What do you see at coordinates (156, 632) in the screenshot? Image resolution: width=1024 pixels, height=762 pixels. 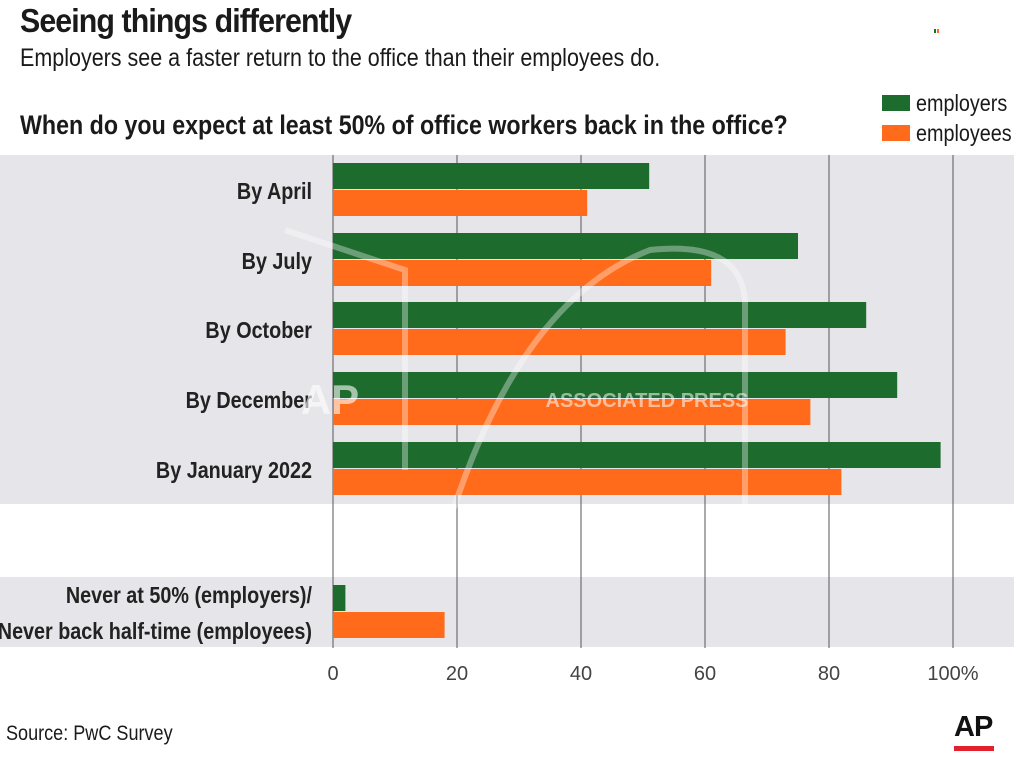 I see `category-label: Never back half-time (employees)` at bounding box center [156, 632].